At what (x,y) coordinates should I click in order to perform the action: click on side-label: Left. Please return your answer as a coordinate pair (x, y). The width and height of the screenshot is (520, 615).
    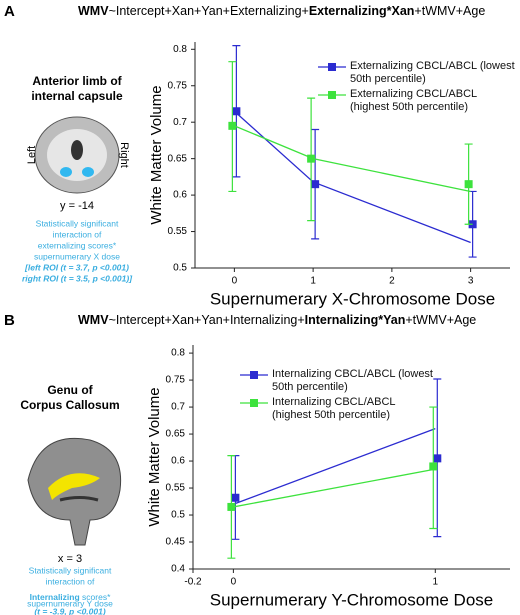
    Looking at the image, I should click on (32, 155).